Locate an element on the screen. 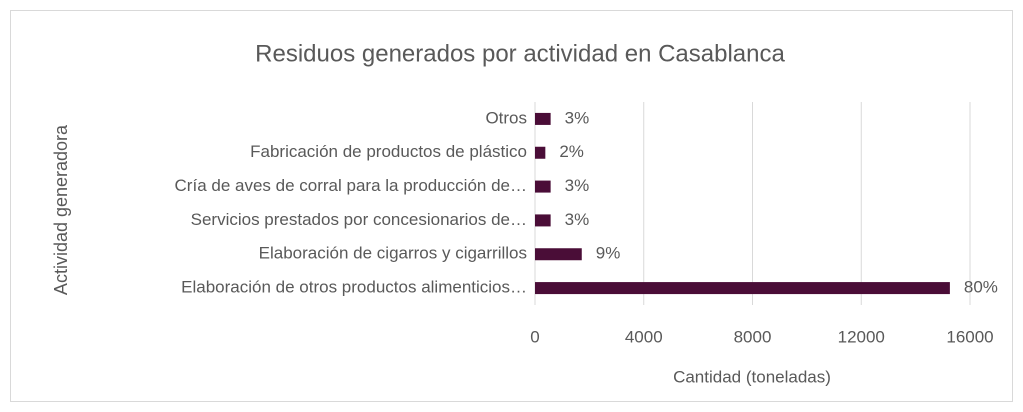 This screenshot has height=412, width=1023. x-axis-label: Cantidad (toneladas) is located at coordinates (752, 376).